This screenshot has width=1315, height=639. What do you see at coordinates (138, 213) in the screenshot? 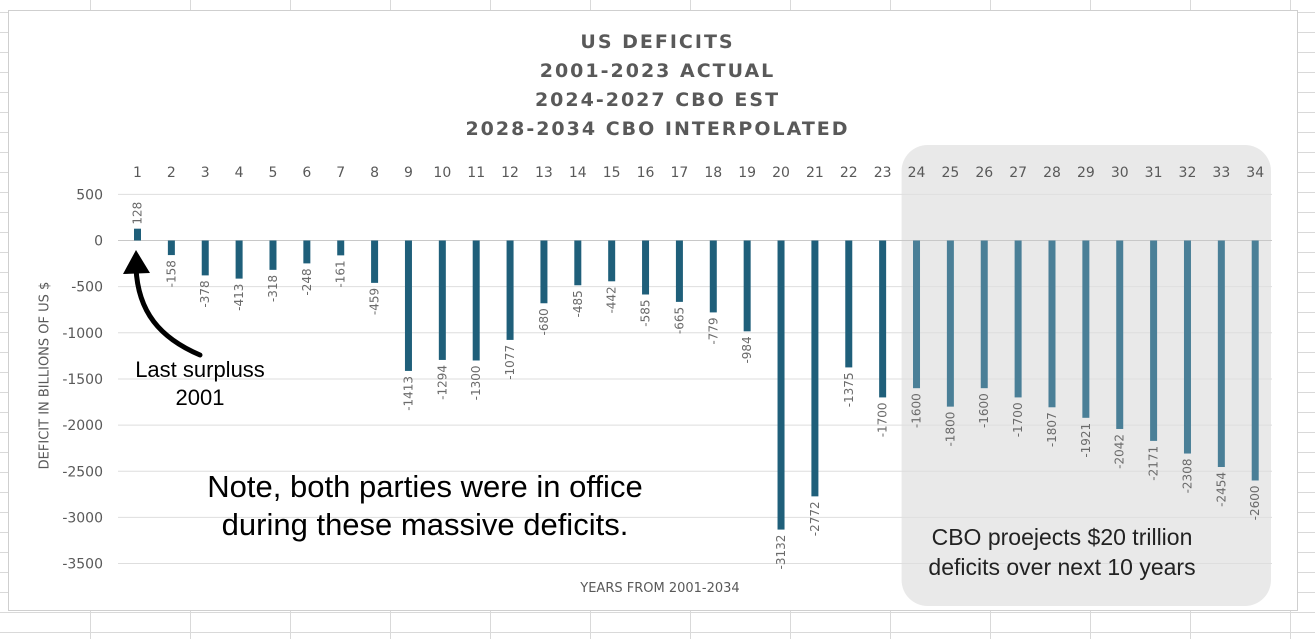
I see `data-label: 128` at bounding box center [138, 213].